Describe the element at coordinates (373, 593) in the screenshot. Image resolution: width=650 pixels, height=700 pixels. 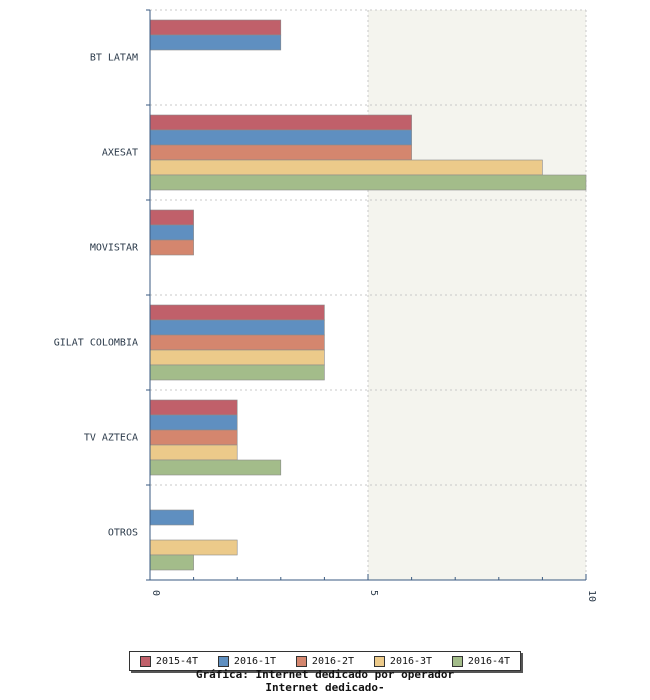
I see `x-tick-label: 5` at that location.